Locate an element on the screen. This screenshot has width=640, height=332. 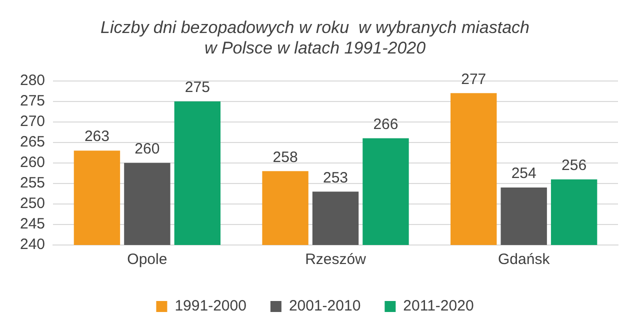
data-label: 260 is located at coordinates (147, 149).